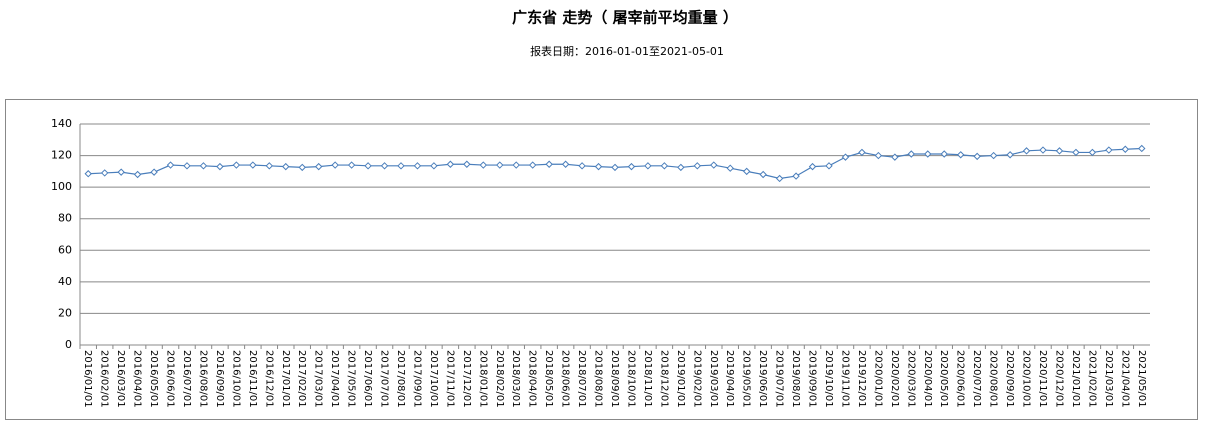 The width and height of the screenshot is (1206, 428). Describe the element at coordinates (137, 379) in the screenshot. I see `x-tick-label: 2016/04/01` at that location.